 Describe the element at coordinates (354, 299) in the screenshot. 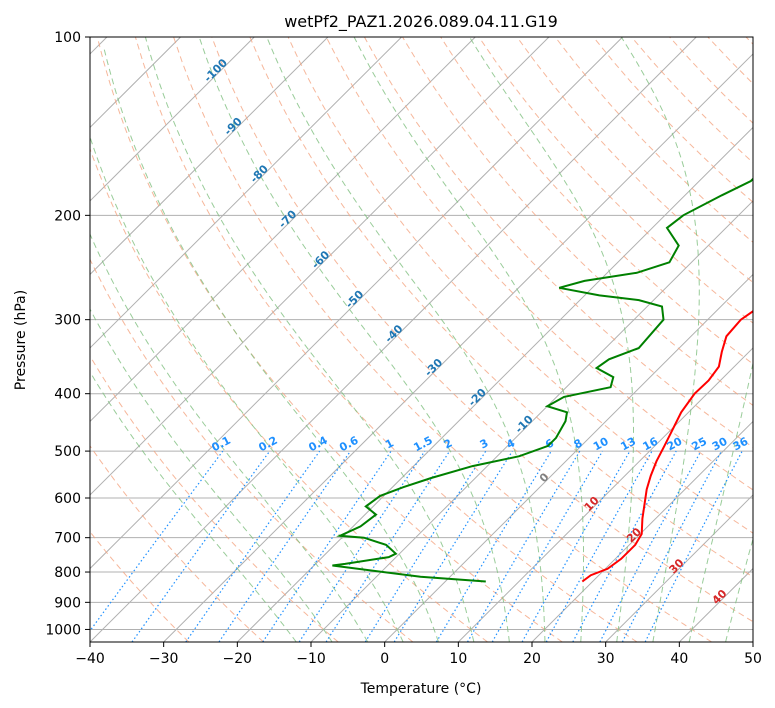

I see `isotherm-label: -50` at that location.